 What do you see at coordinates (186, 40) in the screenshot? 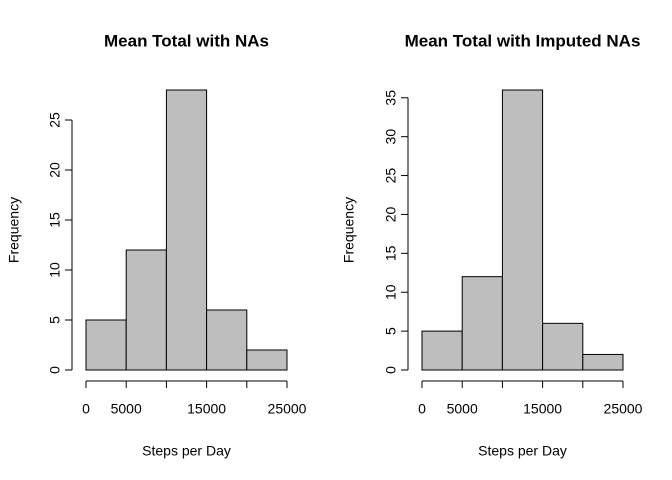
I see `chart-title: Mean Total with NAs` at bounding box center [186, 40].